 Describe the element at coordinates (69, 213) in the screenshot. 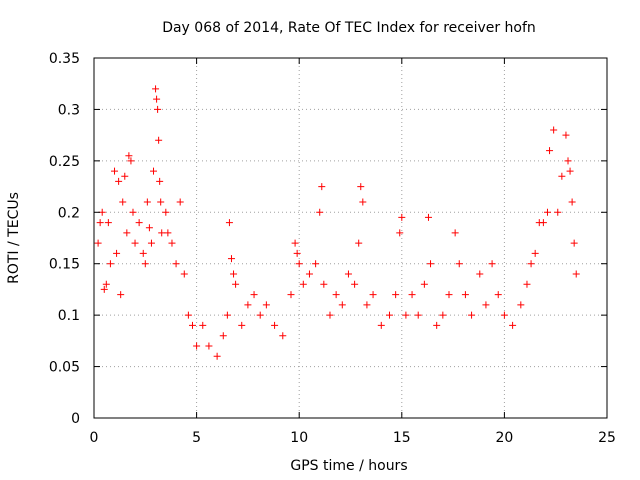

I see `y-tick-label: 0.2` at that location.